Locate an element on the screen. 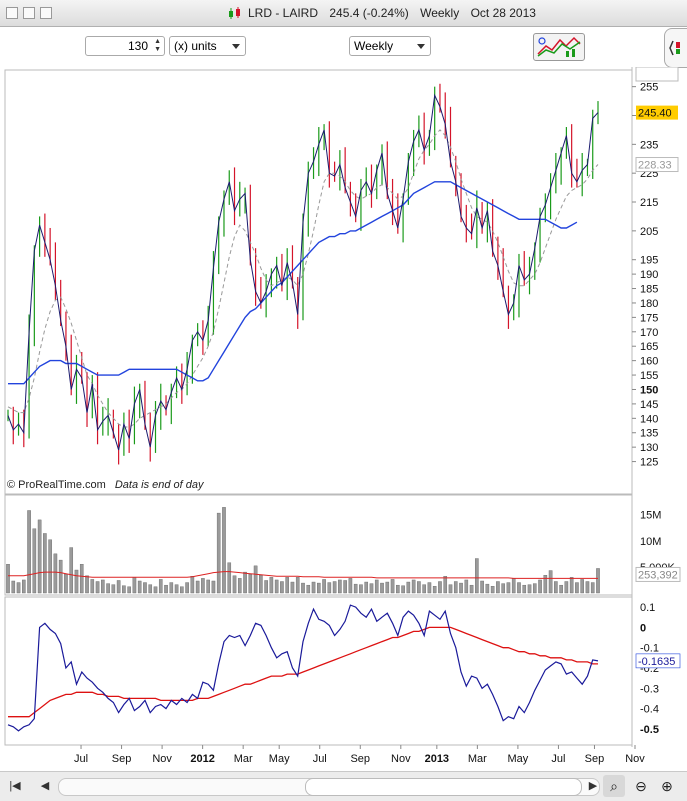 This screenshot has height=801, width=687. window-close-button is located at coordinates (12, 13).